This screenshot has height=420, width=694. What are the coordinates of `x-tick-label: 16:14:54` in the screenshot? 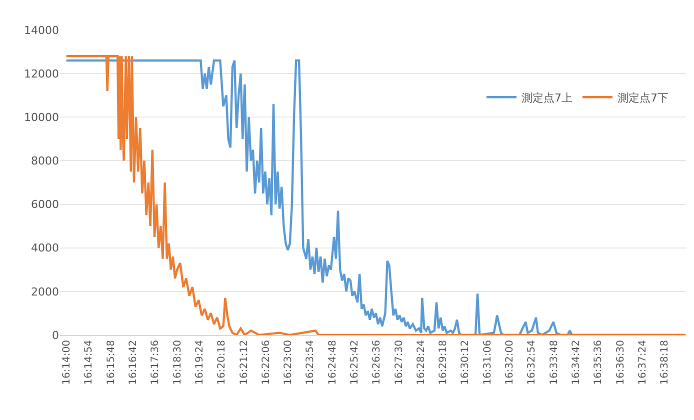 It's located at (89, 362).